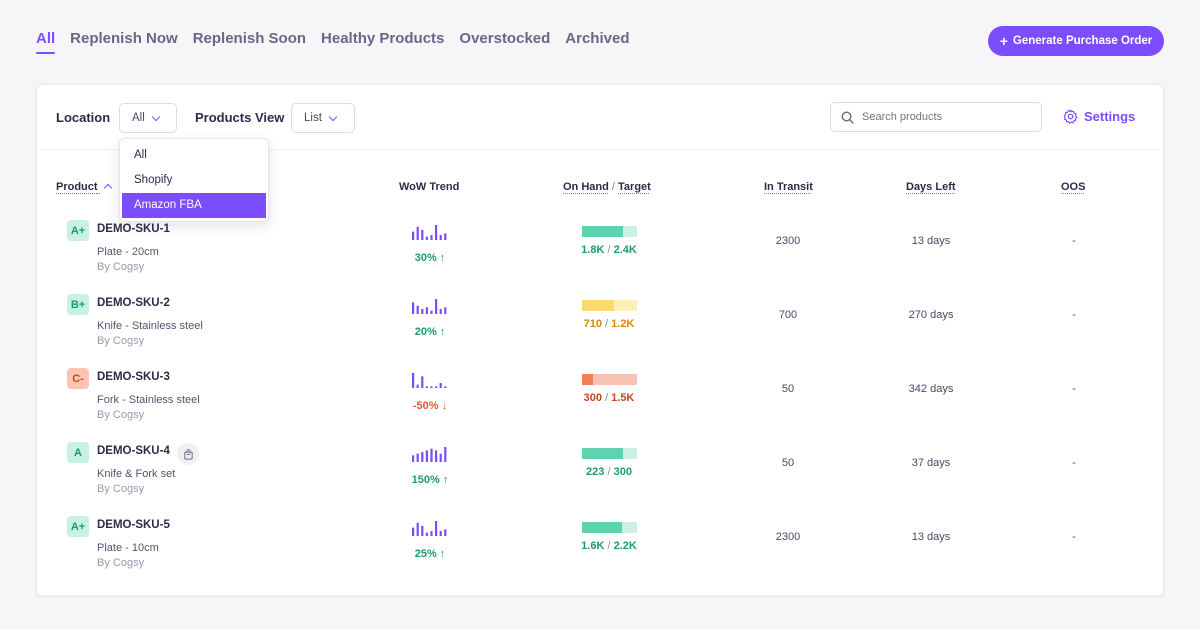 The width and height of the screenshot is (1200, 630). What do you see at coordinates (931, 187) in the screenshot?
I see `column-header-days-left: Days Left` at bounding box center [931, 187].